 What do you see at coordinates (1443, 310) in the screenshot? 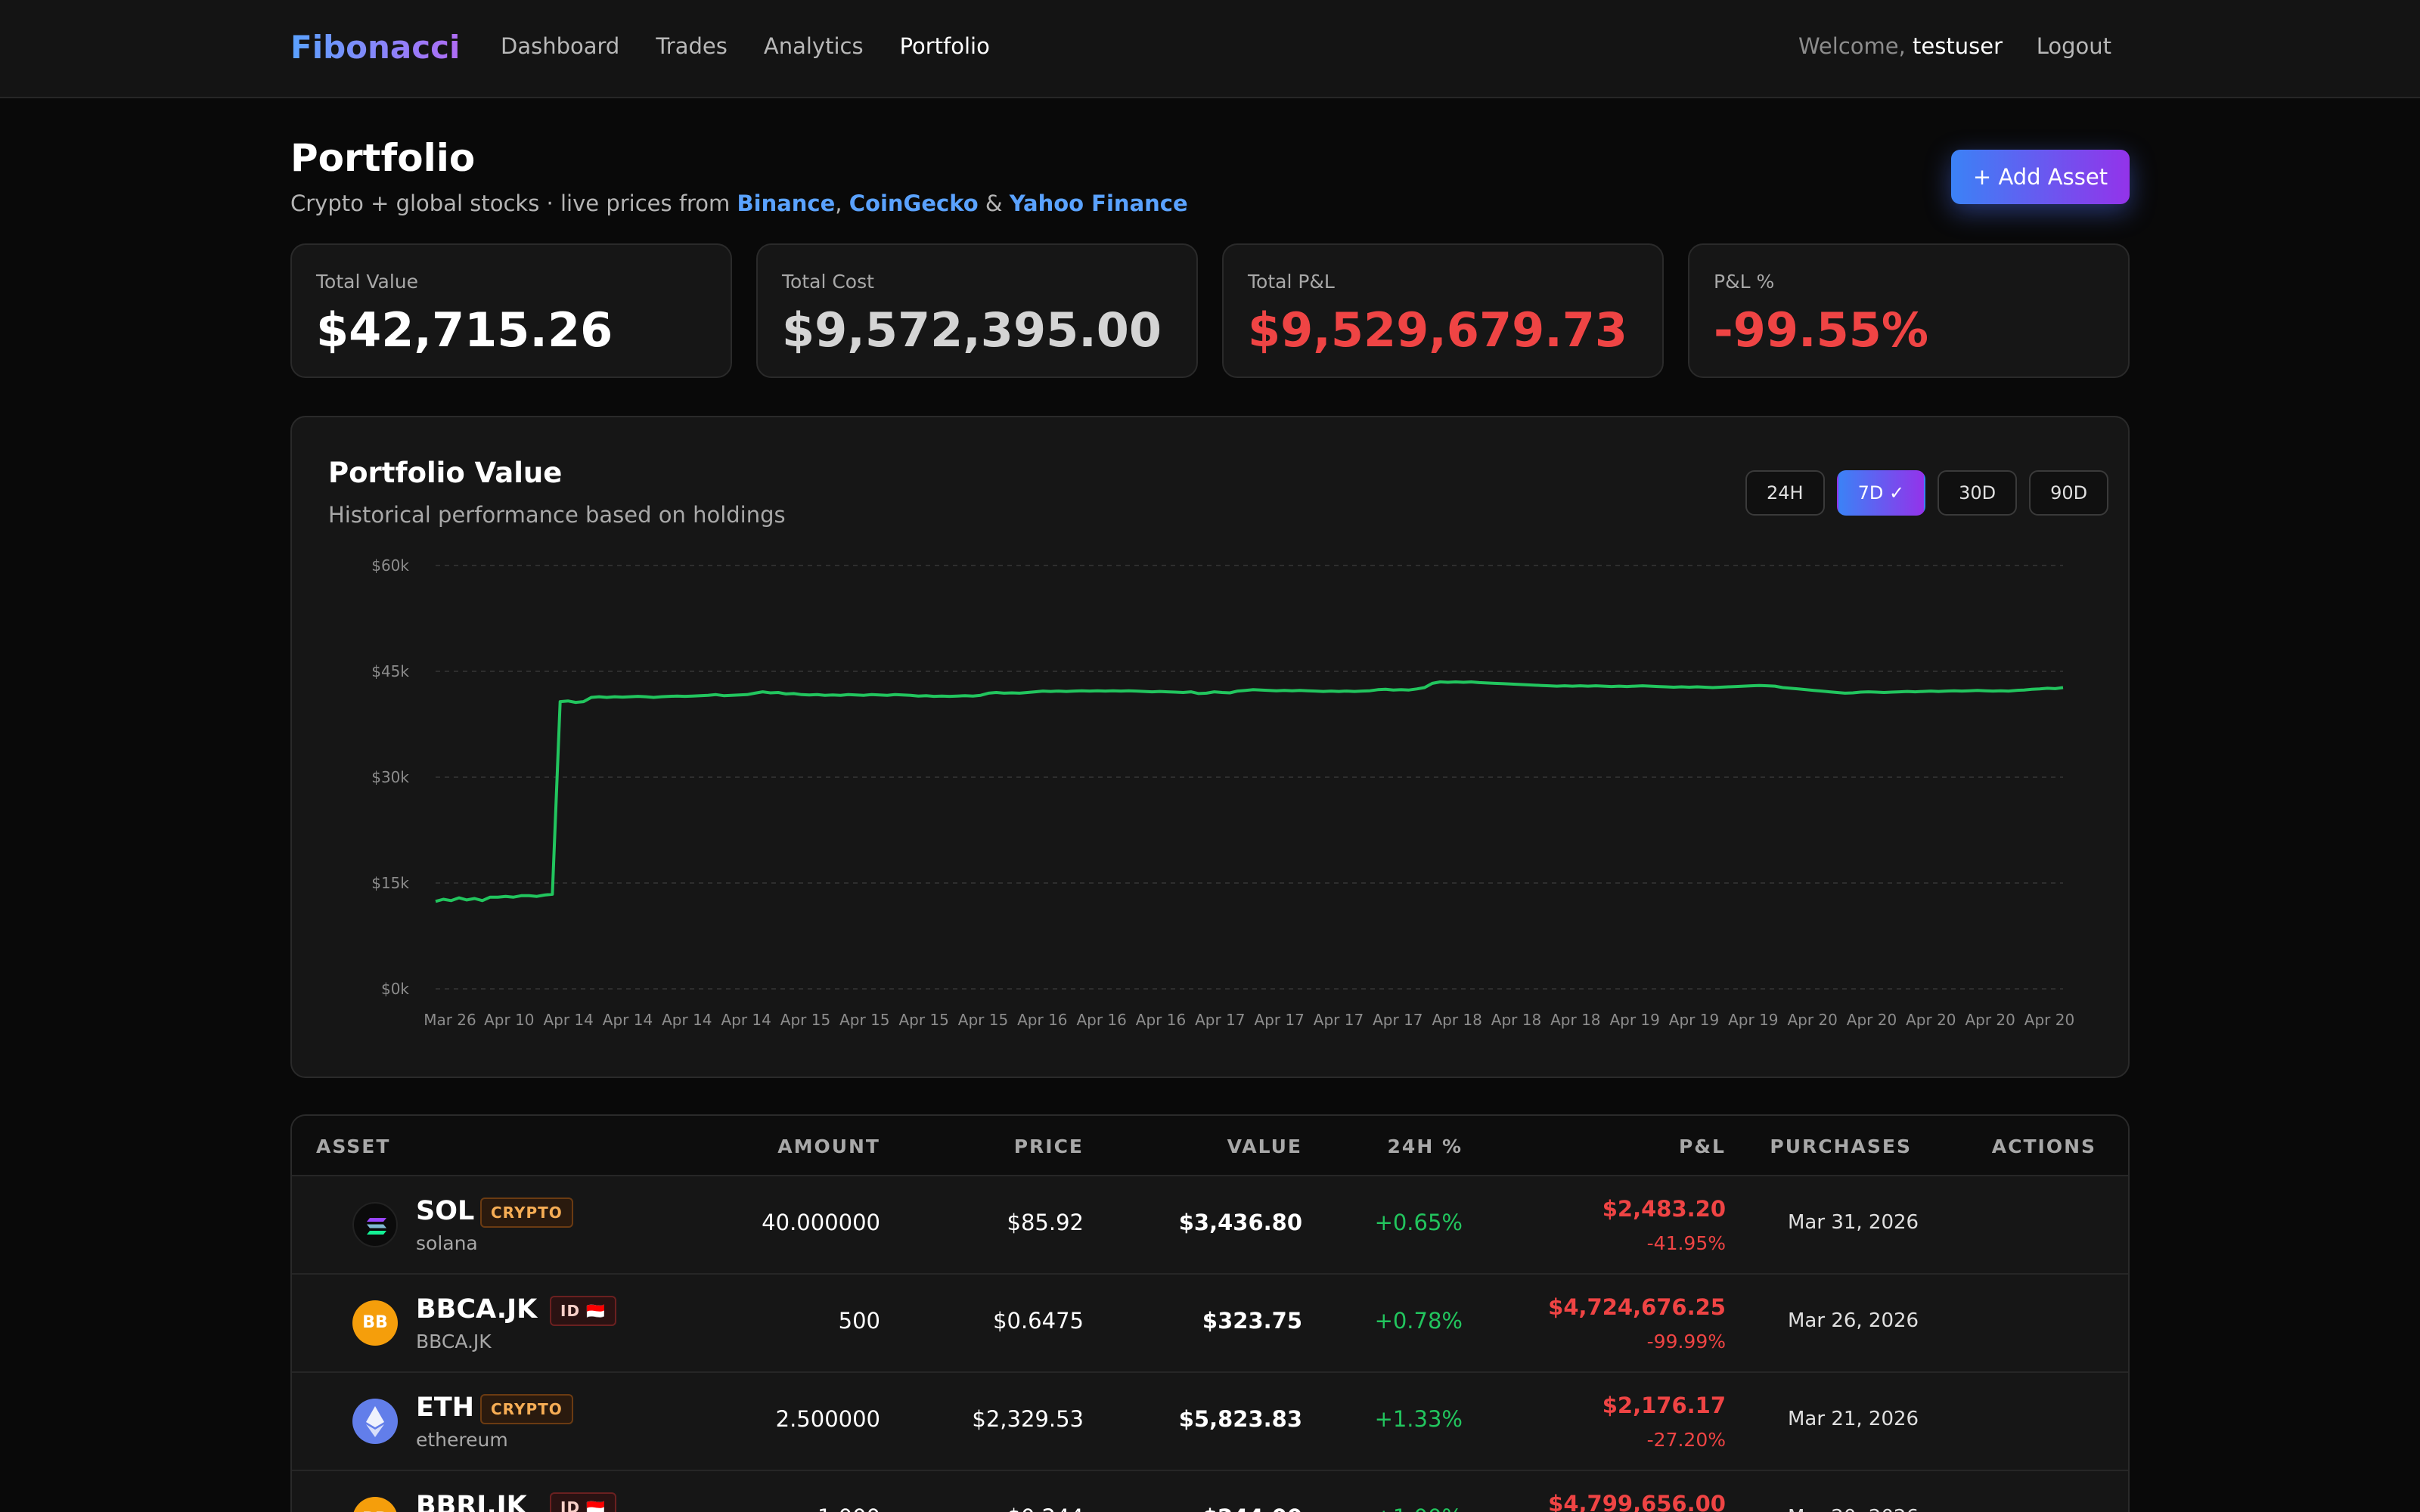
I see `stat-total-pl: Total P&L $9,529,679.73` at bounding box center [1443, 310].